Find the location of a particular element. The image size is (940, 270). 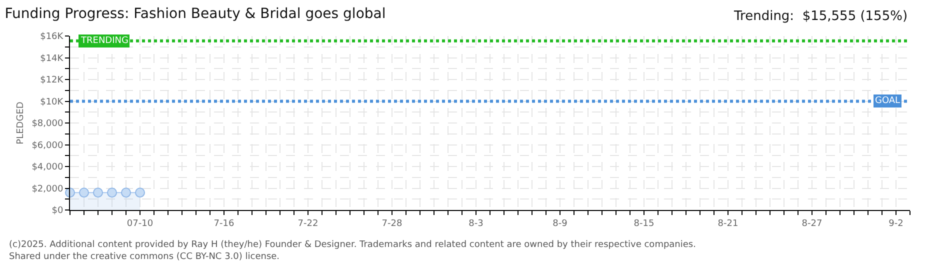

x-tick-label: 07-10 is located at coordinates (140, 223).